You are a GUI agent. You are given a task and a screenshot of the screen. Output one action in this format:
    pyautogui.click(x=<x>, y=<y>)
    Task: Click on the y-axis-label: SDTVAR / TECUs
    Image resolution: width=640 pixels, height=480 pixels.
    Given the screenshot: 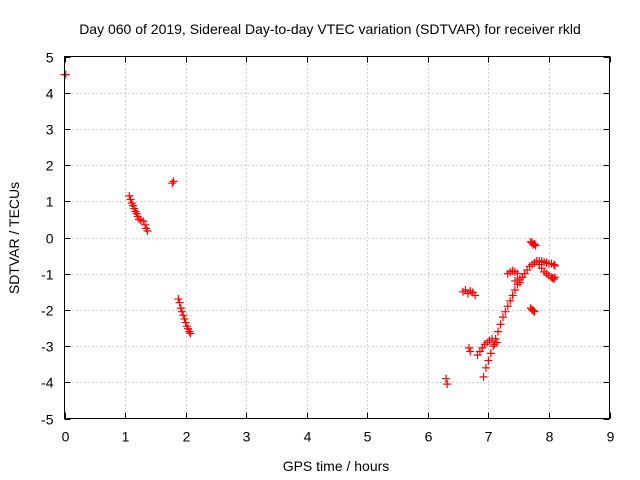 What is the action you would take?
    pyautogui.click(x=14, y=238)
    